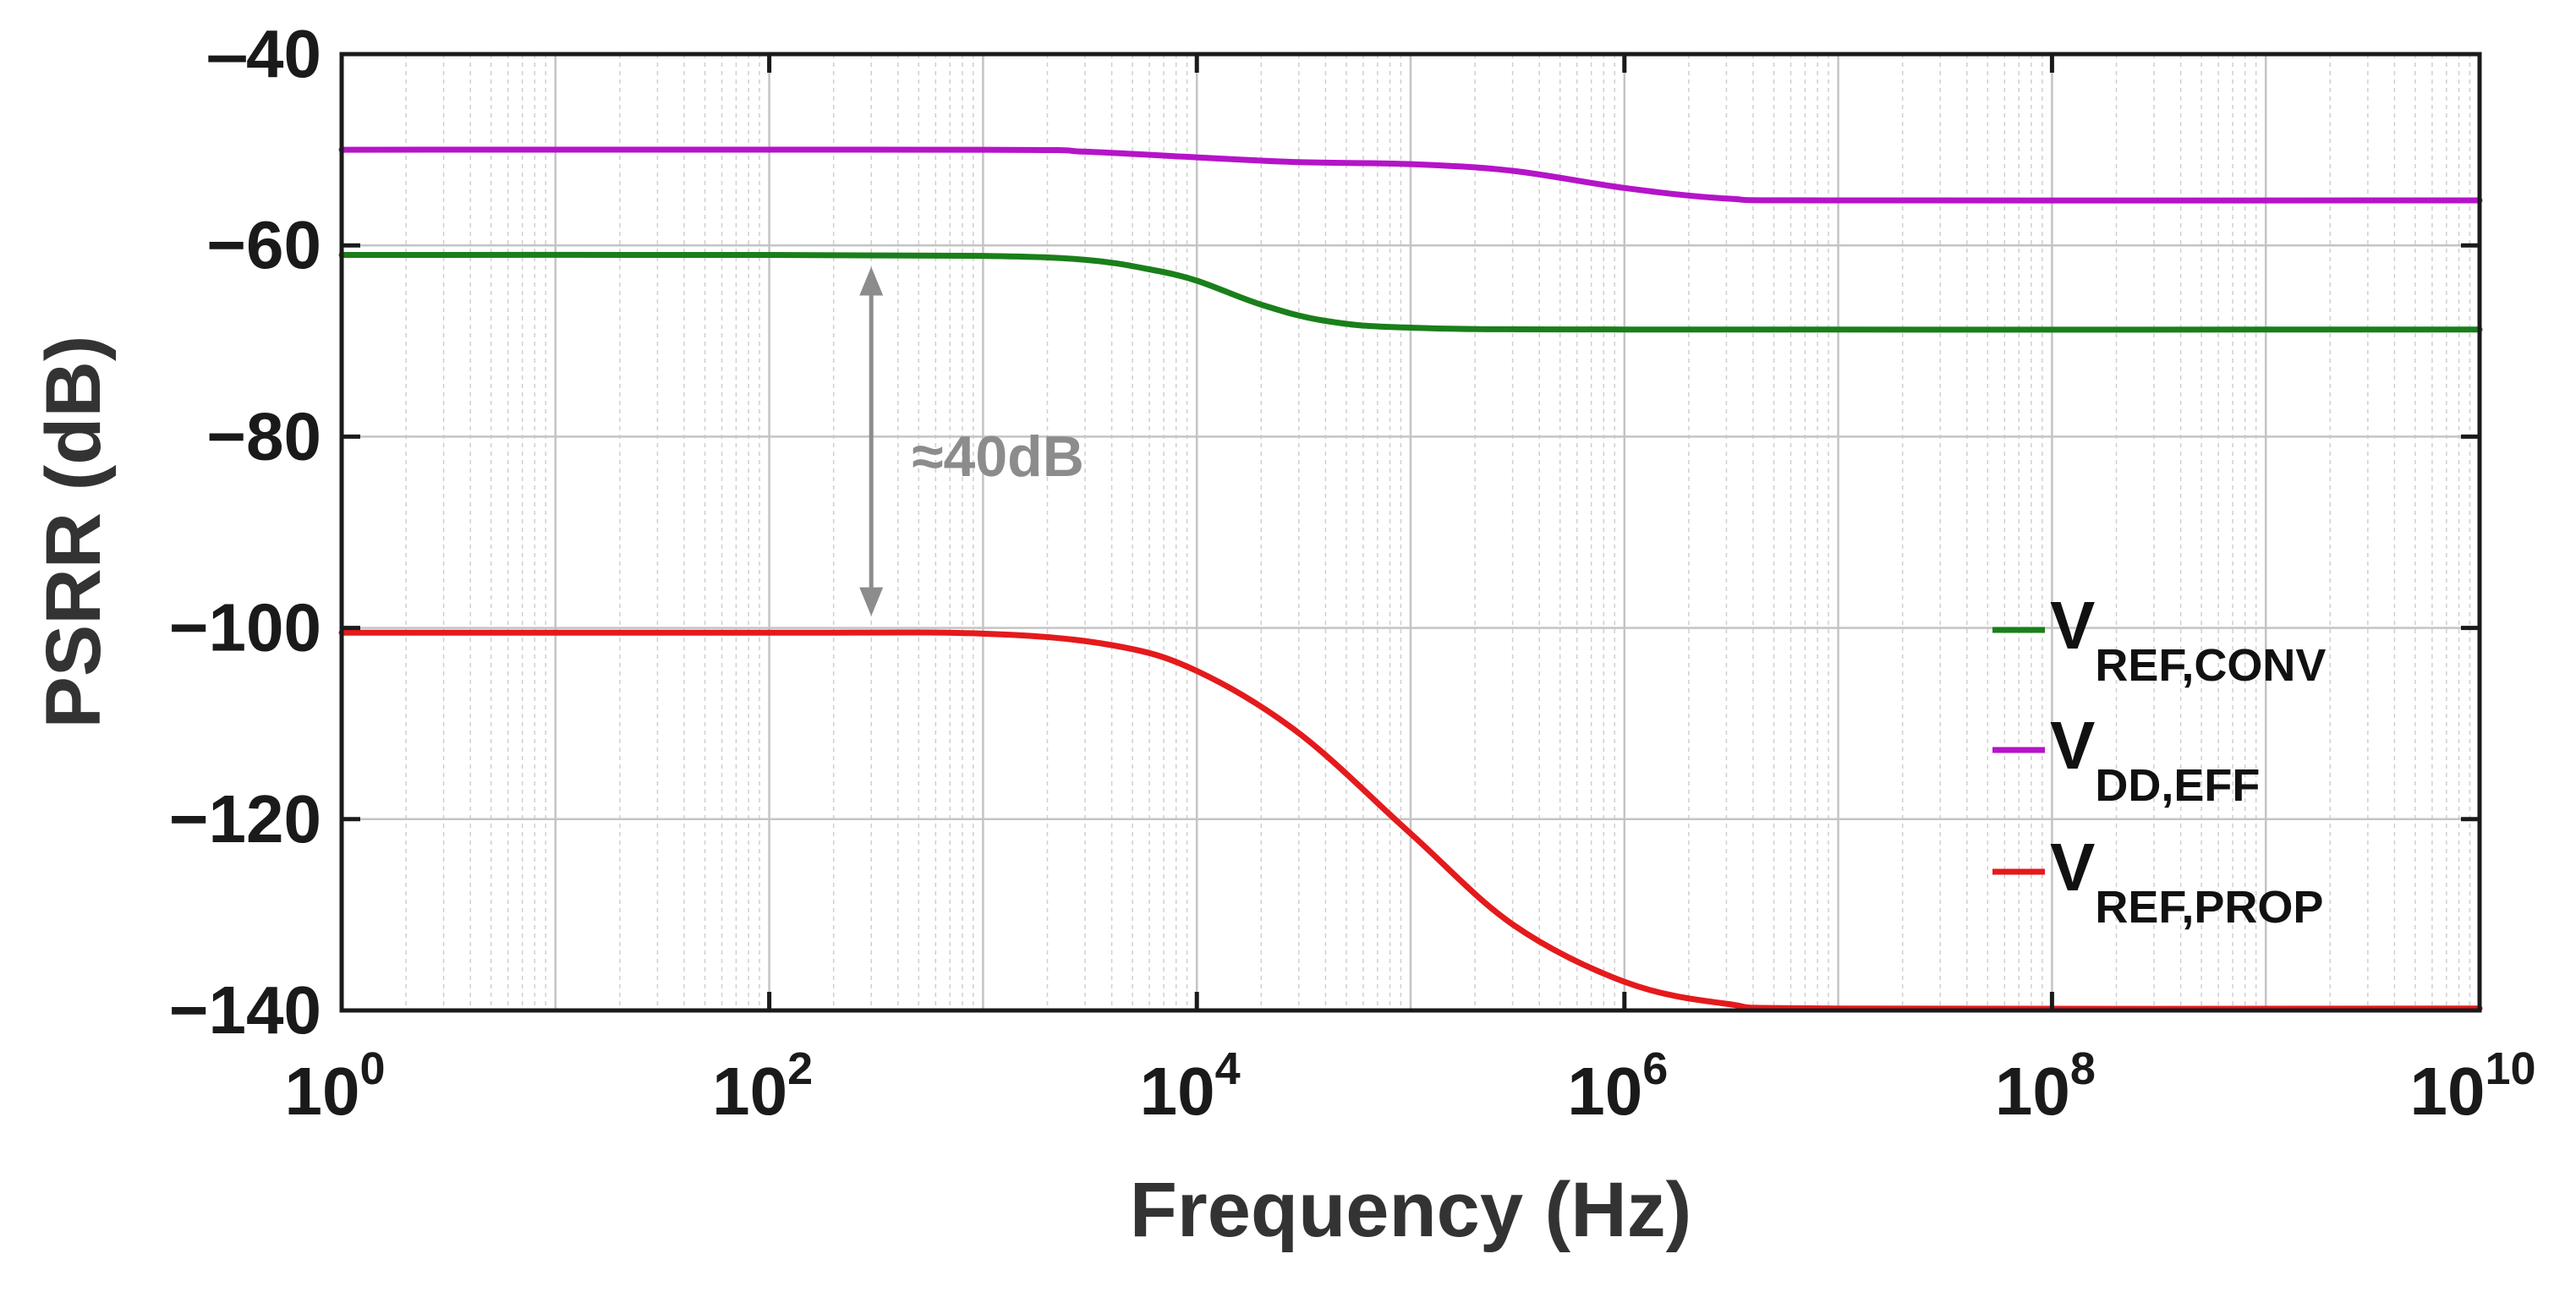 The width and height of the screenshot is (2576, 1292). I want to click on legend-label-subscript: REF,CONV, so click(2210, 666).